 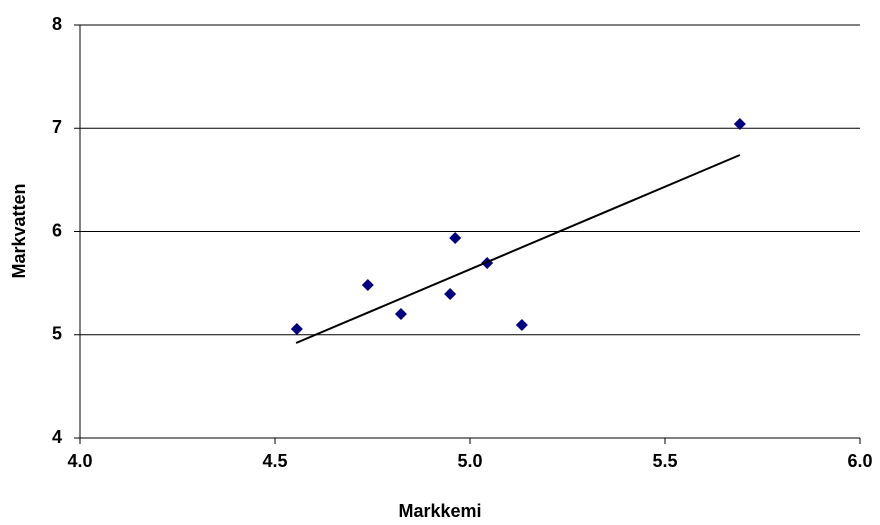 I want to click on x-axis-label: Markkemi, so click(x=439, y=511).